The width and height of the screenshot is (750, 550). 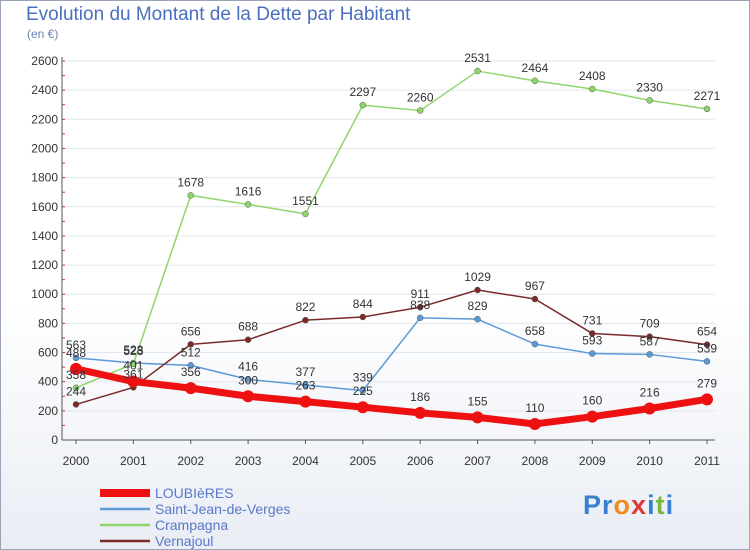 I want to click on legend-label: Crampagna, so click(x=191, y=525).